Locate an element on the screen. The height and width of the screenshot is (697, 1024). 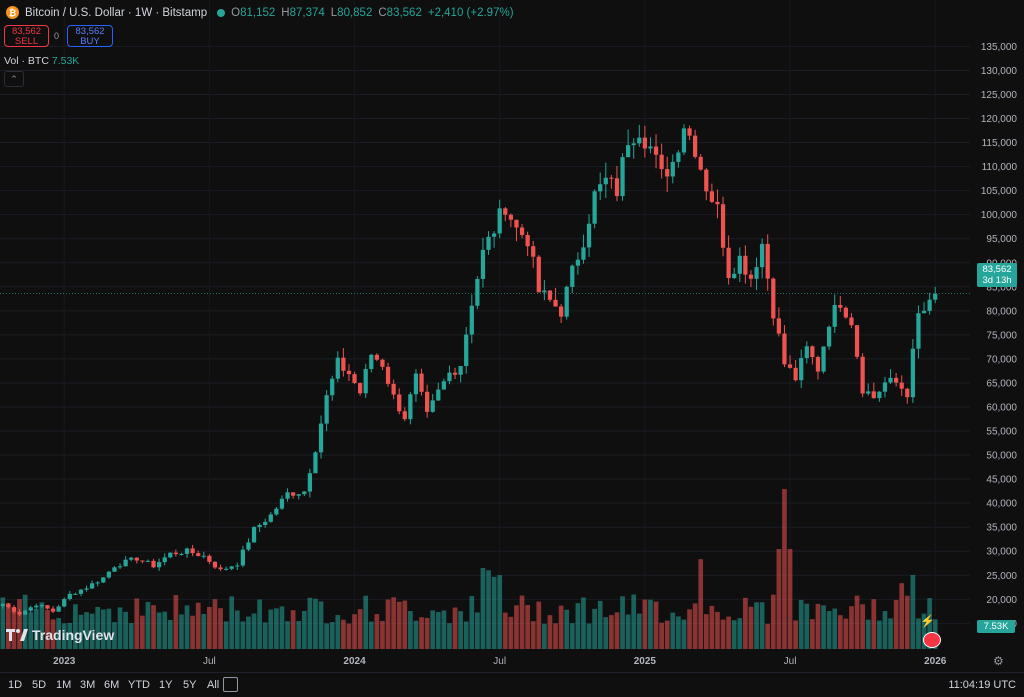
gear-icon: ⚙ is located at coordinates (998, 661).